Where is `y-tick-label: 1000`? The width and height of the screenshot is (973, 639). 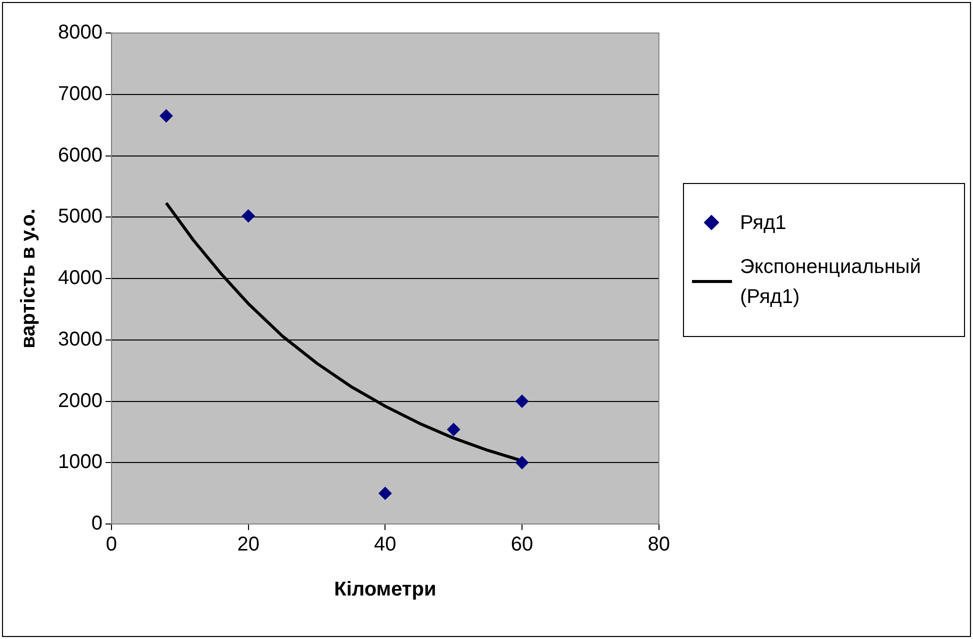 y-tick-label: 1000 is located at coordinates (80, 462).